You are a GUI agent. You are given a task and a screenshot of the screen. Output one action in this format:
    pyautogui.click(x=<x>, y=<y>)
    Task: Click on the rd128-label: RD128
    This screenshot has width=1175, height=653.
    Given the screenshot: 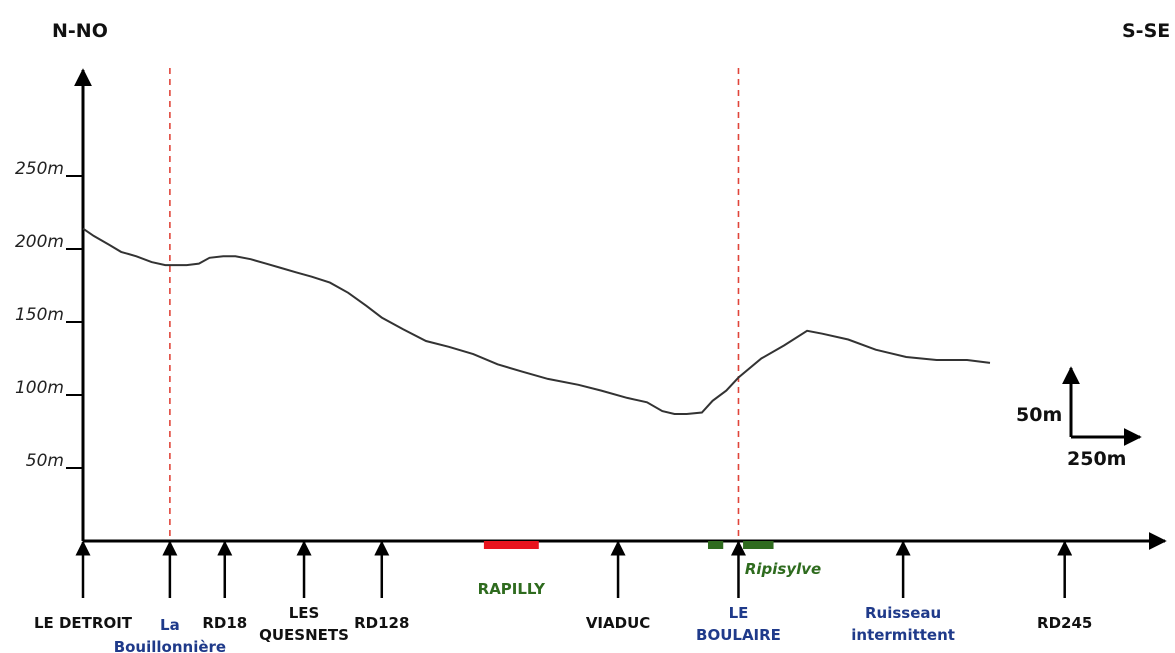 What is the action you would take?
    pyautogui.click(x=381, y=623)
    